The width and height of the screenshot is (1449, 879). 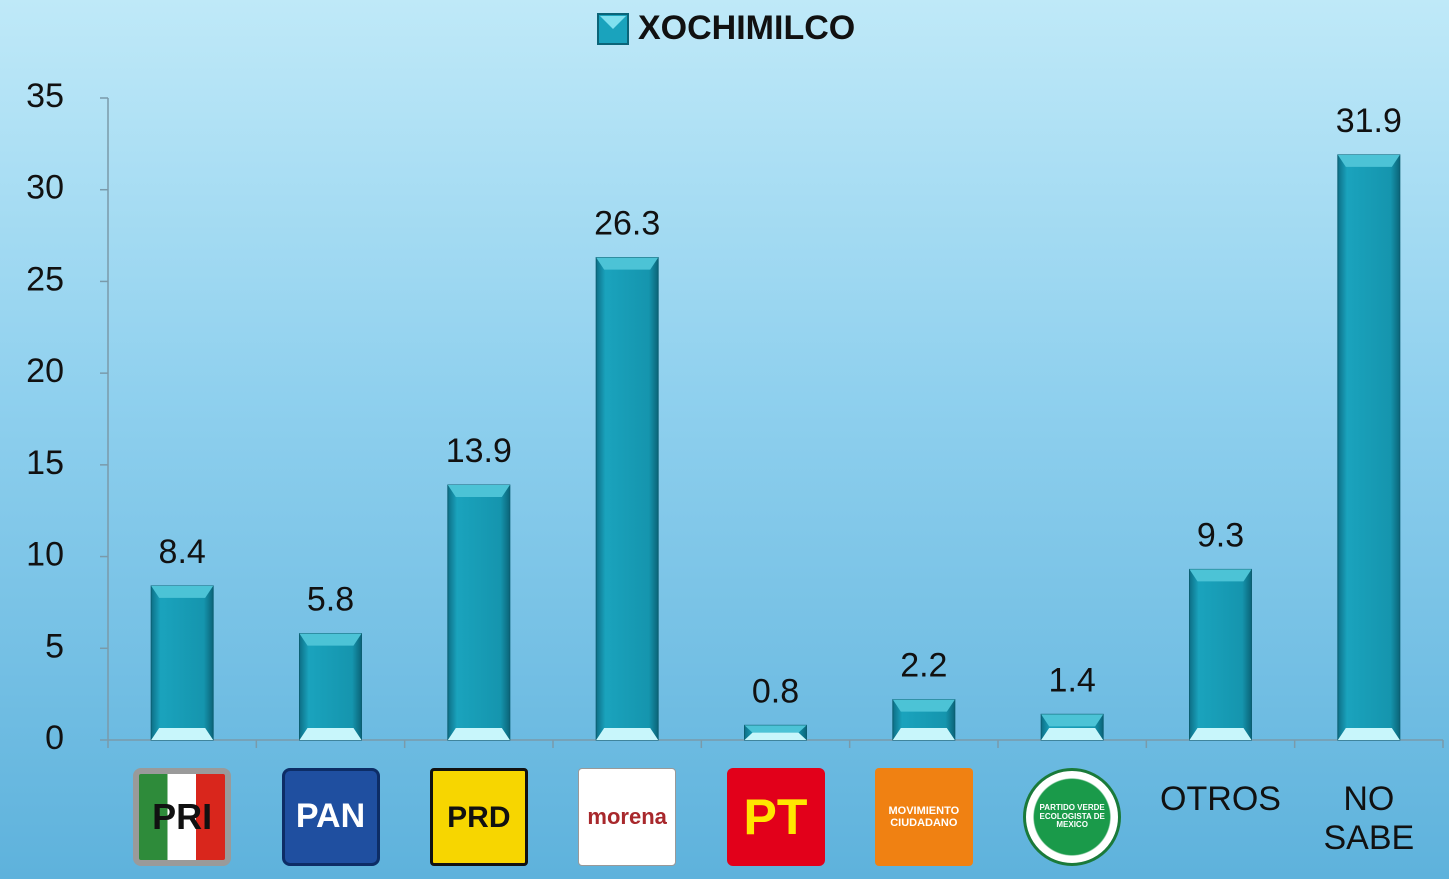 I want to click on value-label: 26.3, so click(x=627, y=224).